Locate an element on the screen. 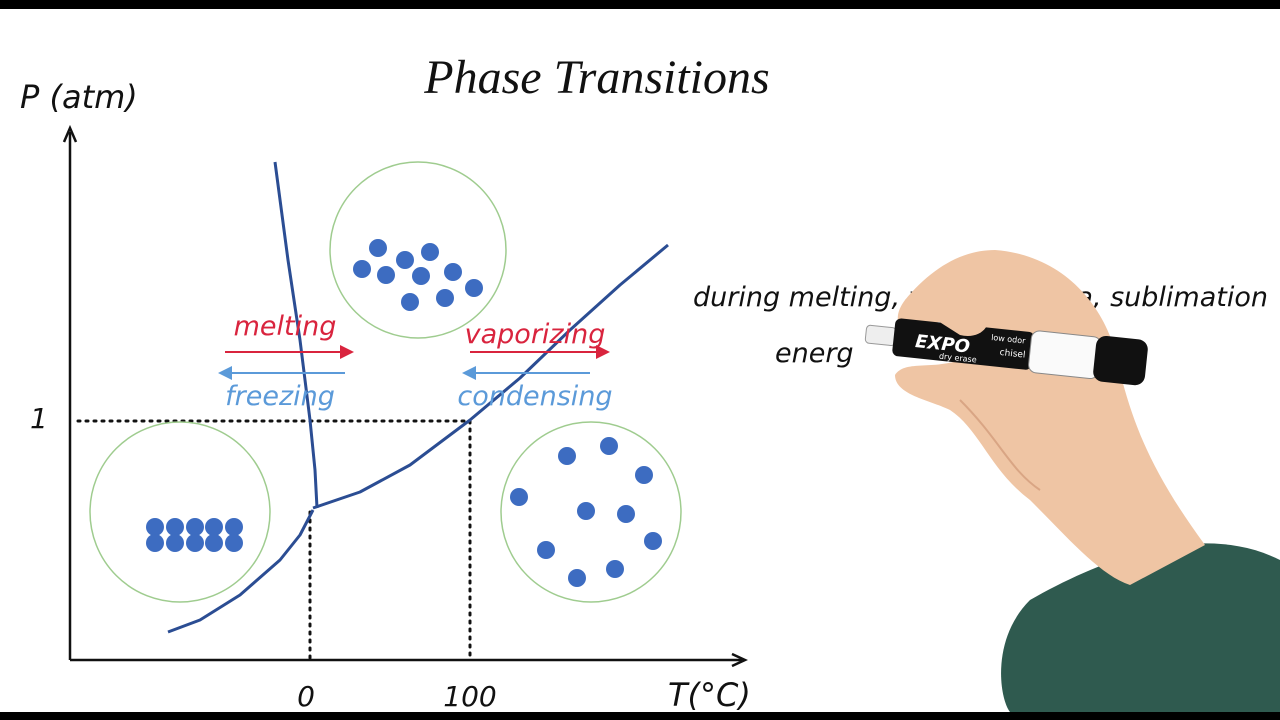  marker-label: dry erase is located at coordinates (958, 358).